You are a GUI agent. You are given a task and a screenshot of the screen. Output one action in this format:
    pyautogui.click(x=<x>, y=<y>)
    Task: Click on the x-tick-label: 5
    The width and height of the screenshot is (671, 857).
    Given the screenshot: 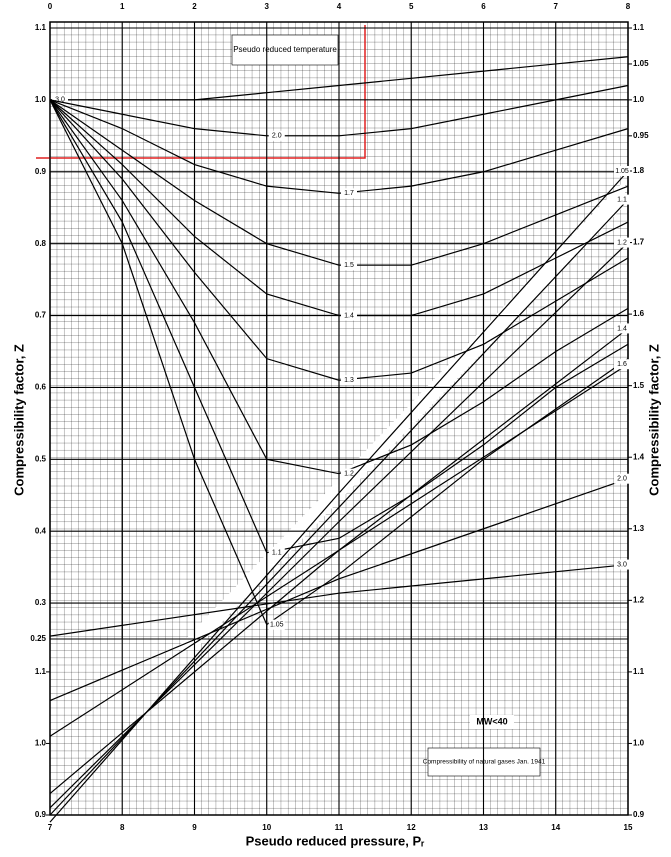 What is the action you would take?
    pyautogui.click(x=411, y=6)
    